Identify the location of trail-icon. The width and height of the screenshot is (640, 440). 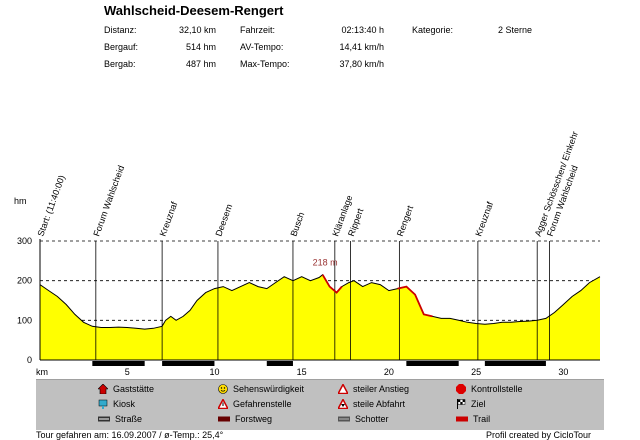
(462, 419).